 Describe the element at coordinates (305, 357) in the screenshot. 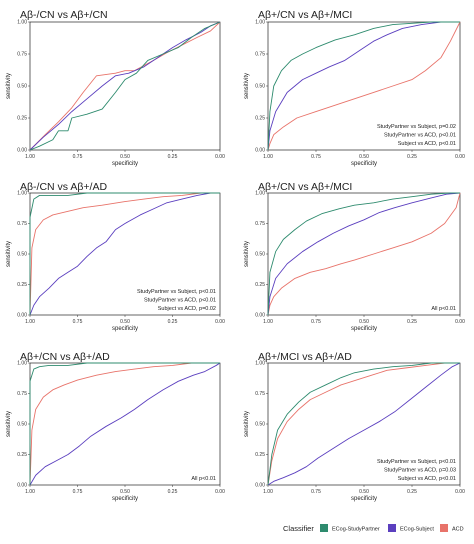

I see `panel-title: Aβ+/MCI vs Aβ+/AD` at that location.